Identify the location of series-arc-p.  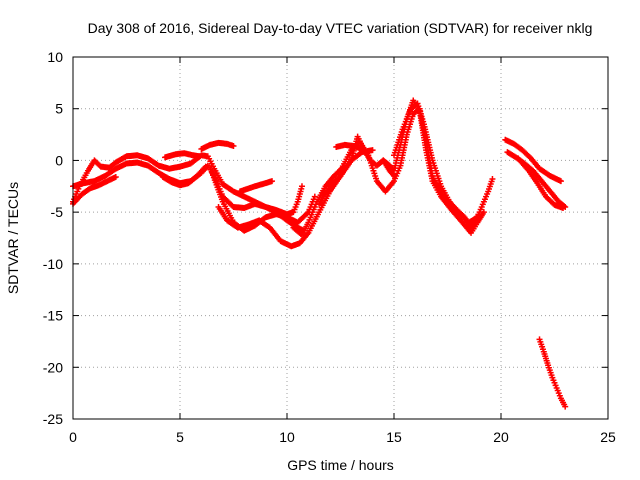
(533, 160).